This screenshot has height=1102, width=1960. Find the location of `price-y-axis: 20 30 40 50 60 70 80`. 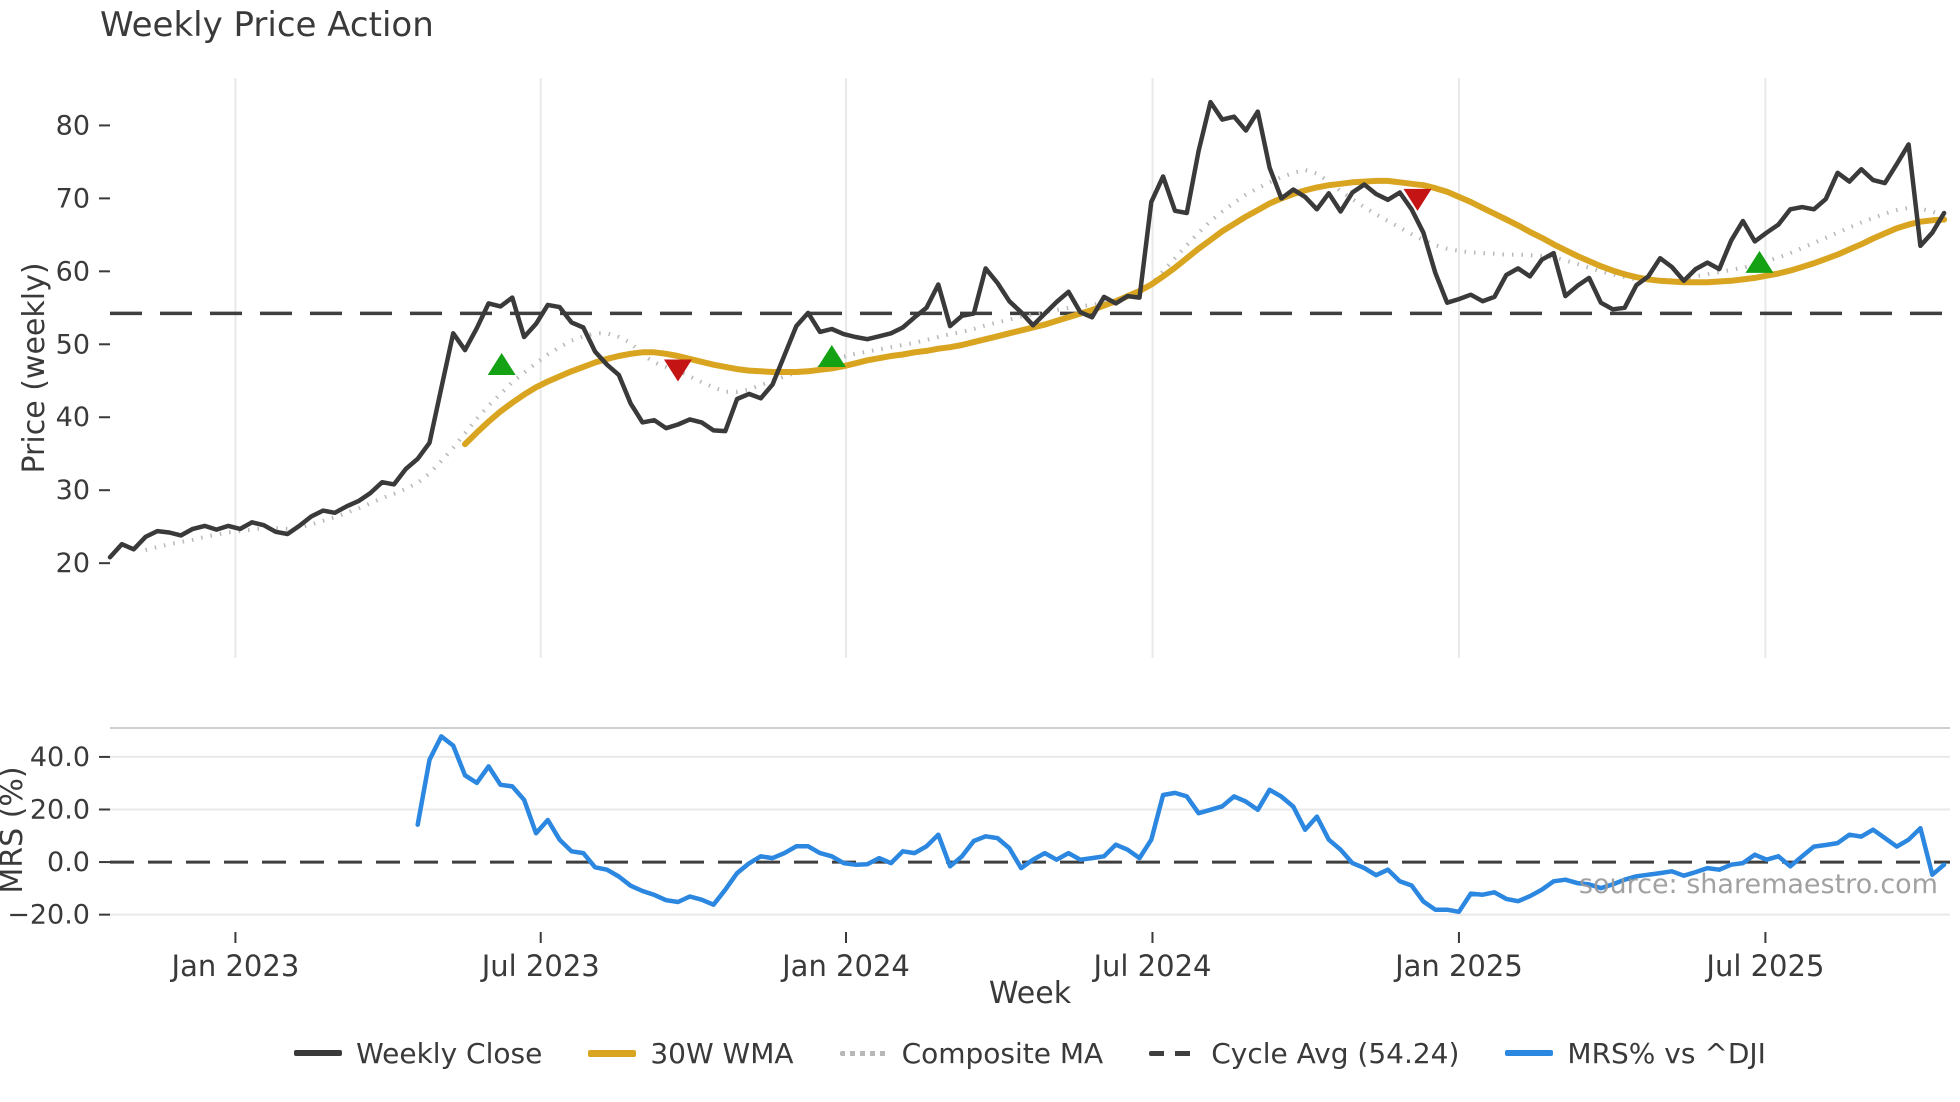

price-y-axis: 20 30 40 50 60 70 80 is located at coordinates (83, 344).